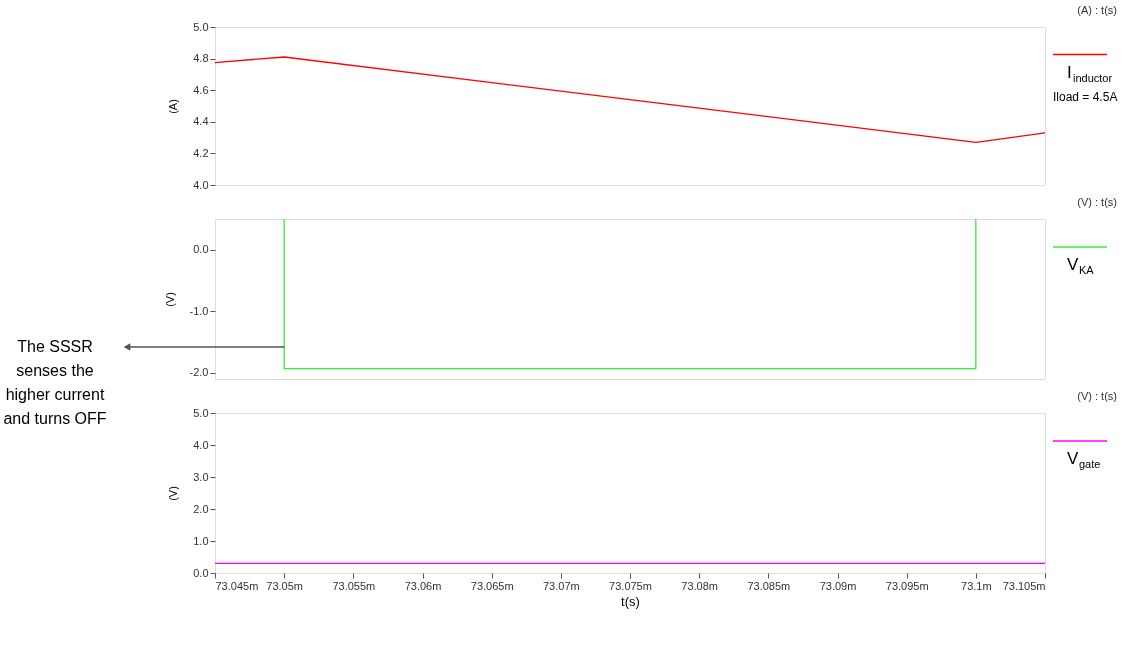  I want to click on y-axis-title: (A), so click(173, 106).